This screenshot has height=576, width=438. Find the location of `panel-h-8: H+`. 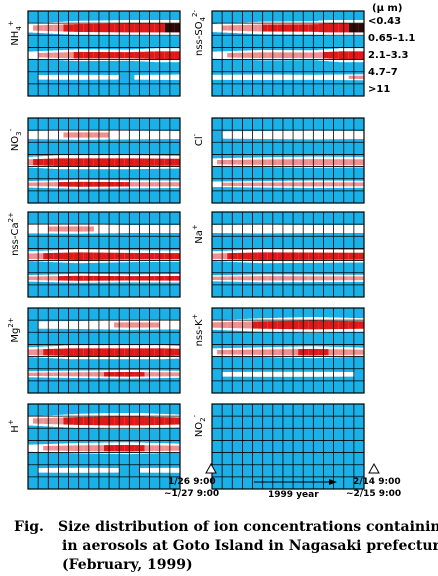

panel-h-8: H+ is located at coordinates (94, 446).